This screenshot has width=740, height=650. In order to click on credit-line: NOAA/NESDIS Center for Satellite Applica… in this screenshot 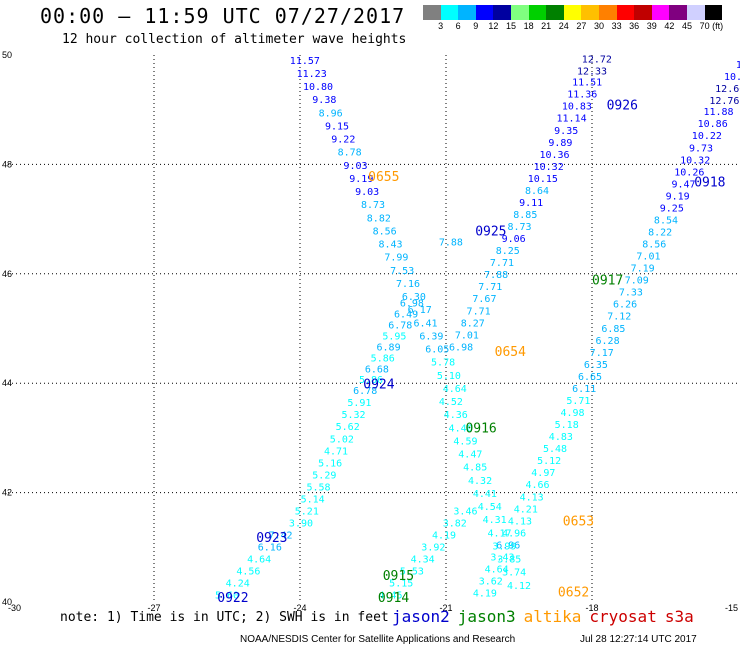, I will do `click(378, 639)`.